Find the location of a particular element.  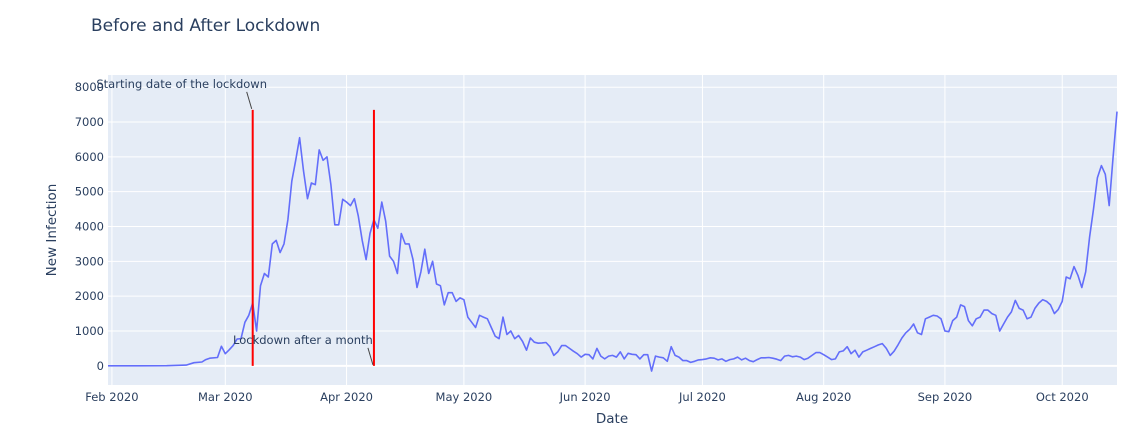

annotation-label: Lockdown after a month is located at coordinates (303, 340).